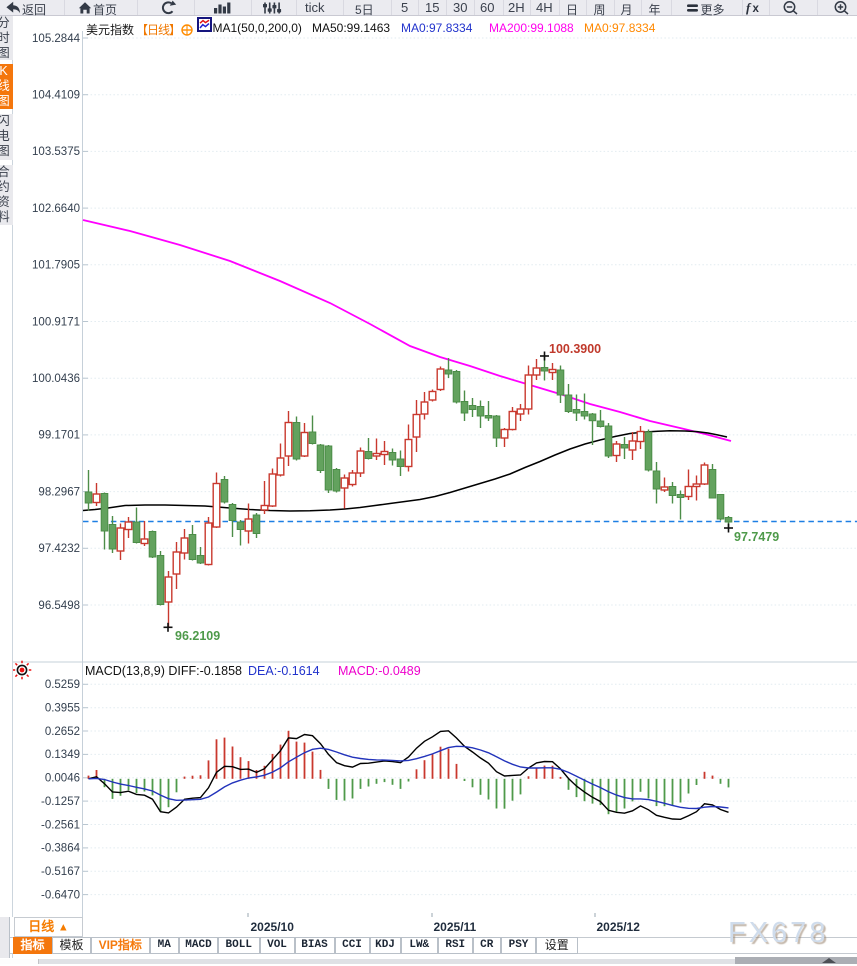  What do you see at coordinates (56, 266) in the screenshot?
I see `svg-text: 101.7905` at bounding box center [56, 266].